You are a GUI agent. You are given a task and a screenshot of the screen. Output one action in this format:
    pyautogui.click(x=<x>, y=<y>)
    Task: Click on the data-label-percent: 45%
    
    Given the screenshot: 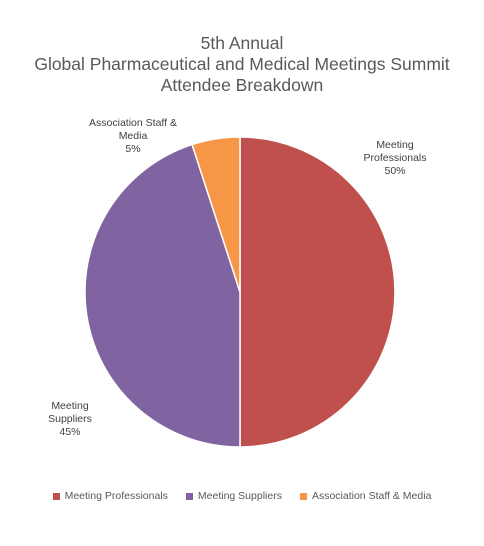 What is the action you would take?
    pyautogui.click(x=70, y=432)
    